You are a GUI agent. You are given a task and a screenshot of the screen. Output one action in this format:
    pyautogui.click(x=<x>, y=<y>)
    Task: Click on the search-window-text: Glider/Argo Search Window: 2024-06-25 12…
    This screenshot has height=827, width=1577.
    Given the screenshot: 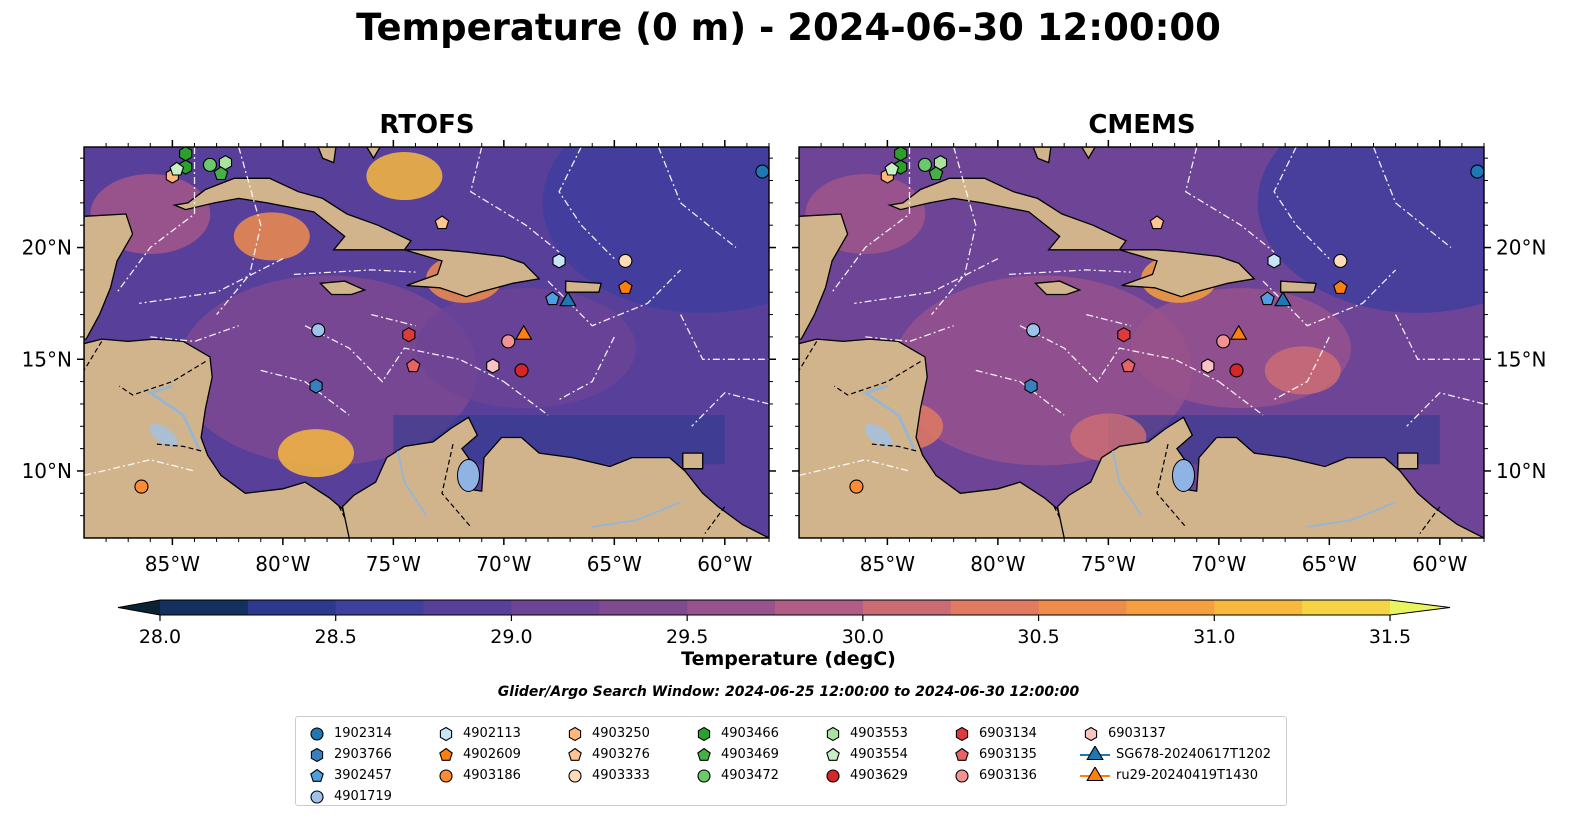 What is the action you would take?
    pyautogui.click(x=788, y=692)
    